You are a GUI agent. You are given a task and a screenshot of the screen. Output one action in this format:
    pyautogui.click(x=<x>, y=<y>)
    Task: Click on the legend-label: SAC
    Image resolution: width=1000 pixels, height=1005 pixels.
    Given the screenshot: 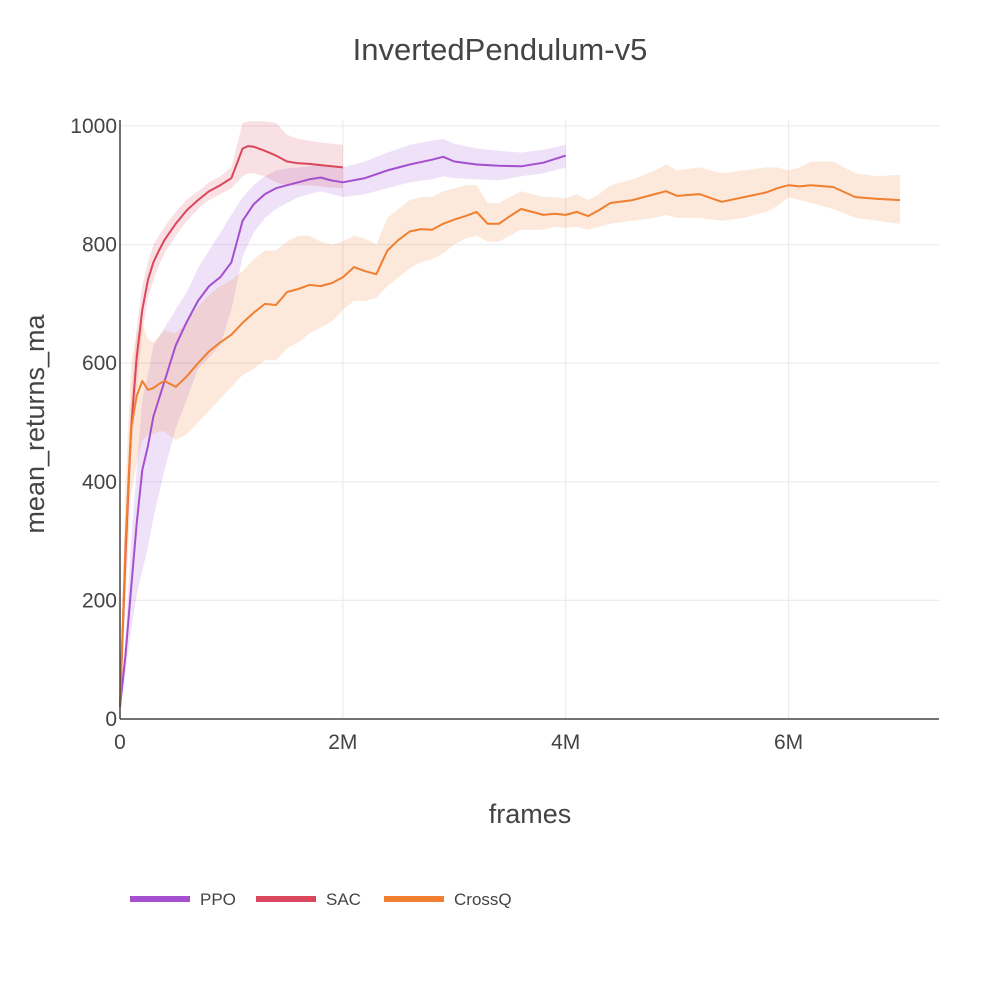 What is the action you would take?
    pyautogui.click(x=343, y=899)
    